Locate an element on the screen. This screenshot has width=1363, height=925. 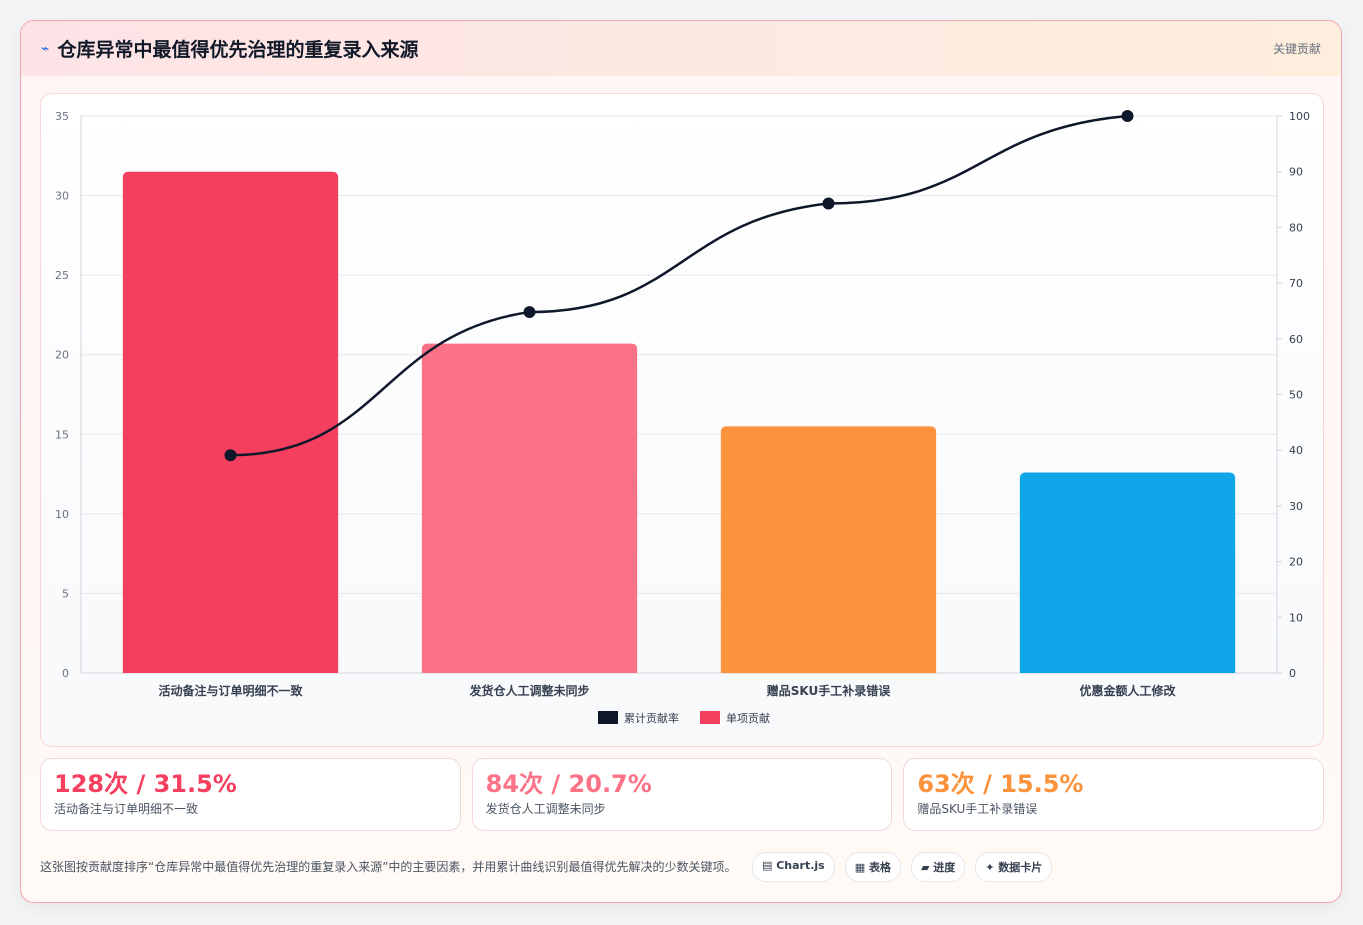
legend-label: 单项贡献 is located at coordinates (748, 718).